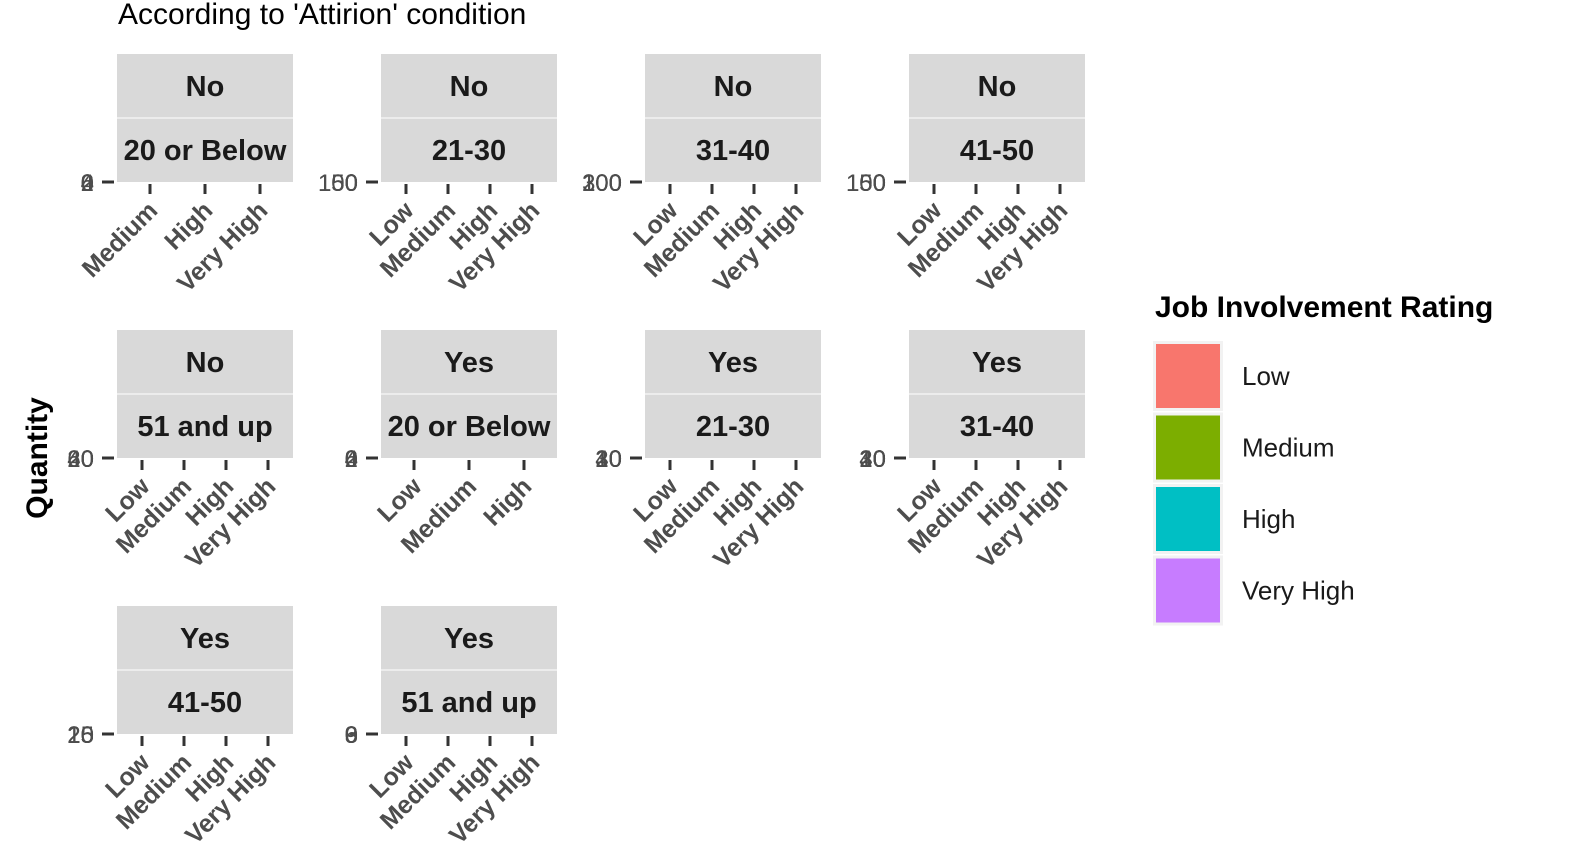 The height and width of the screenshot is (846, 1578). I want to click on legend-entry: Medium, so click(1243, 447).